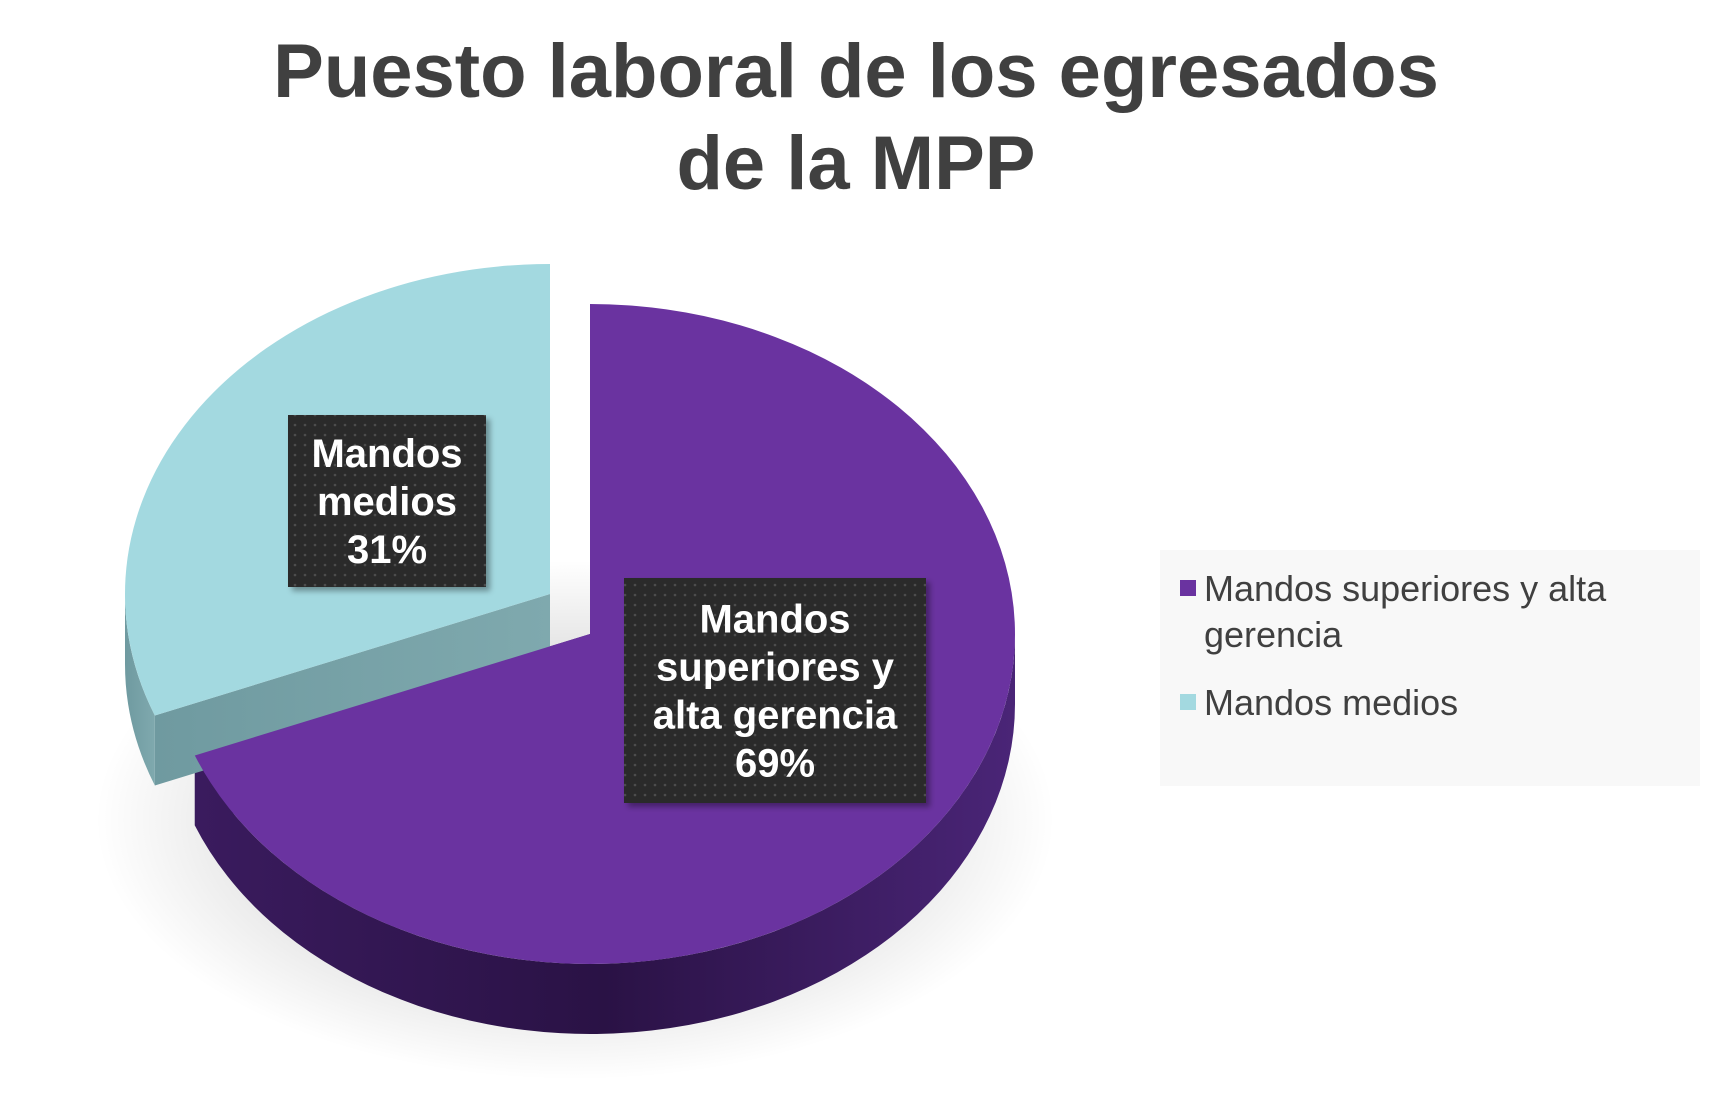 This screenshot has height=1102, width=1712. I want to click on pie-side-mandos-medios, so click(140, 690).